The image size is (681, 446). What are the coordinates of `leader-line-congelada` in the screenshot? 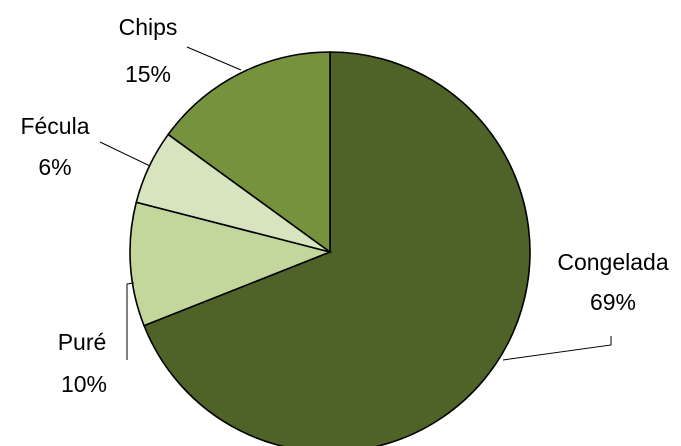 It's located at (557, 348).